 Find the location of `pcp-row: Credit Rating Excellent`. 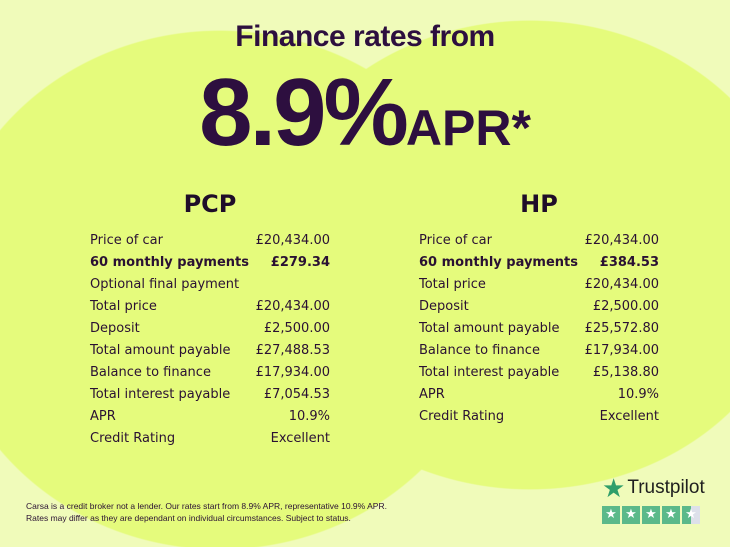

pcp-row: Credit Rating Excellent is located at coordinates (210, 439).